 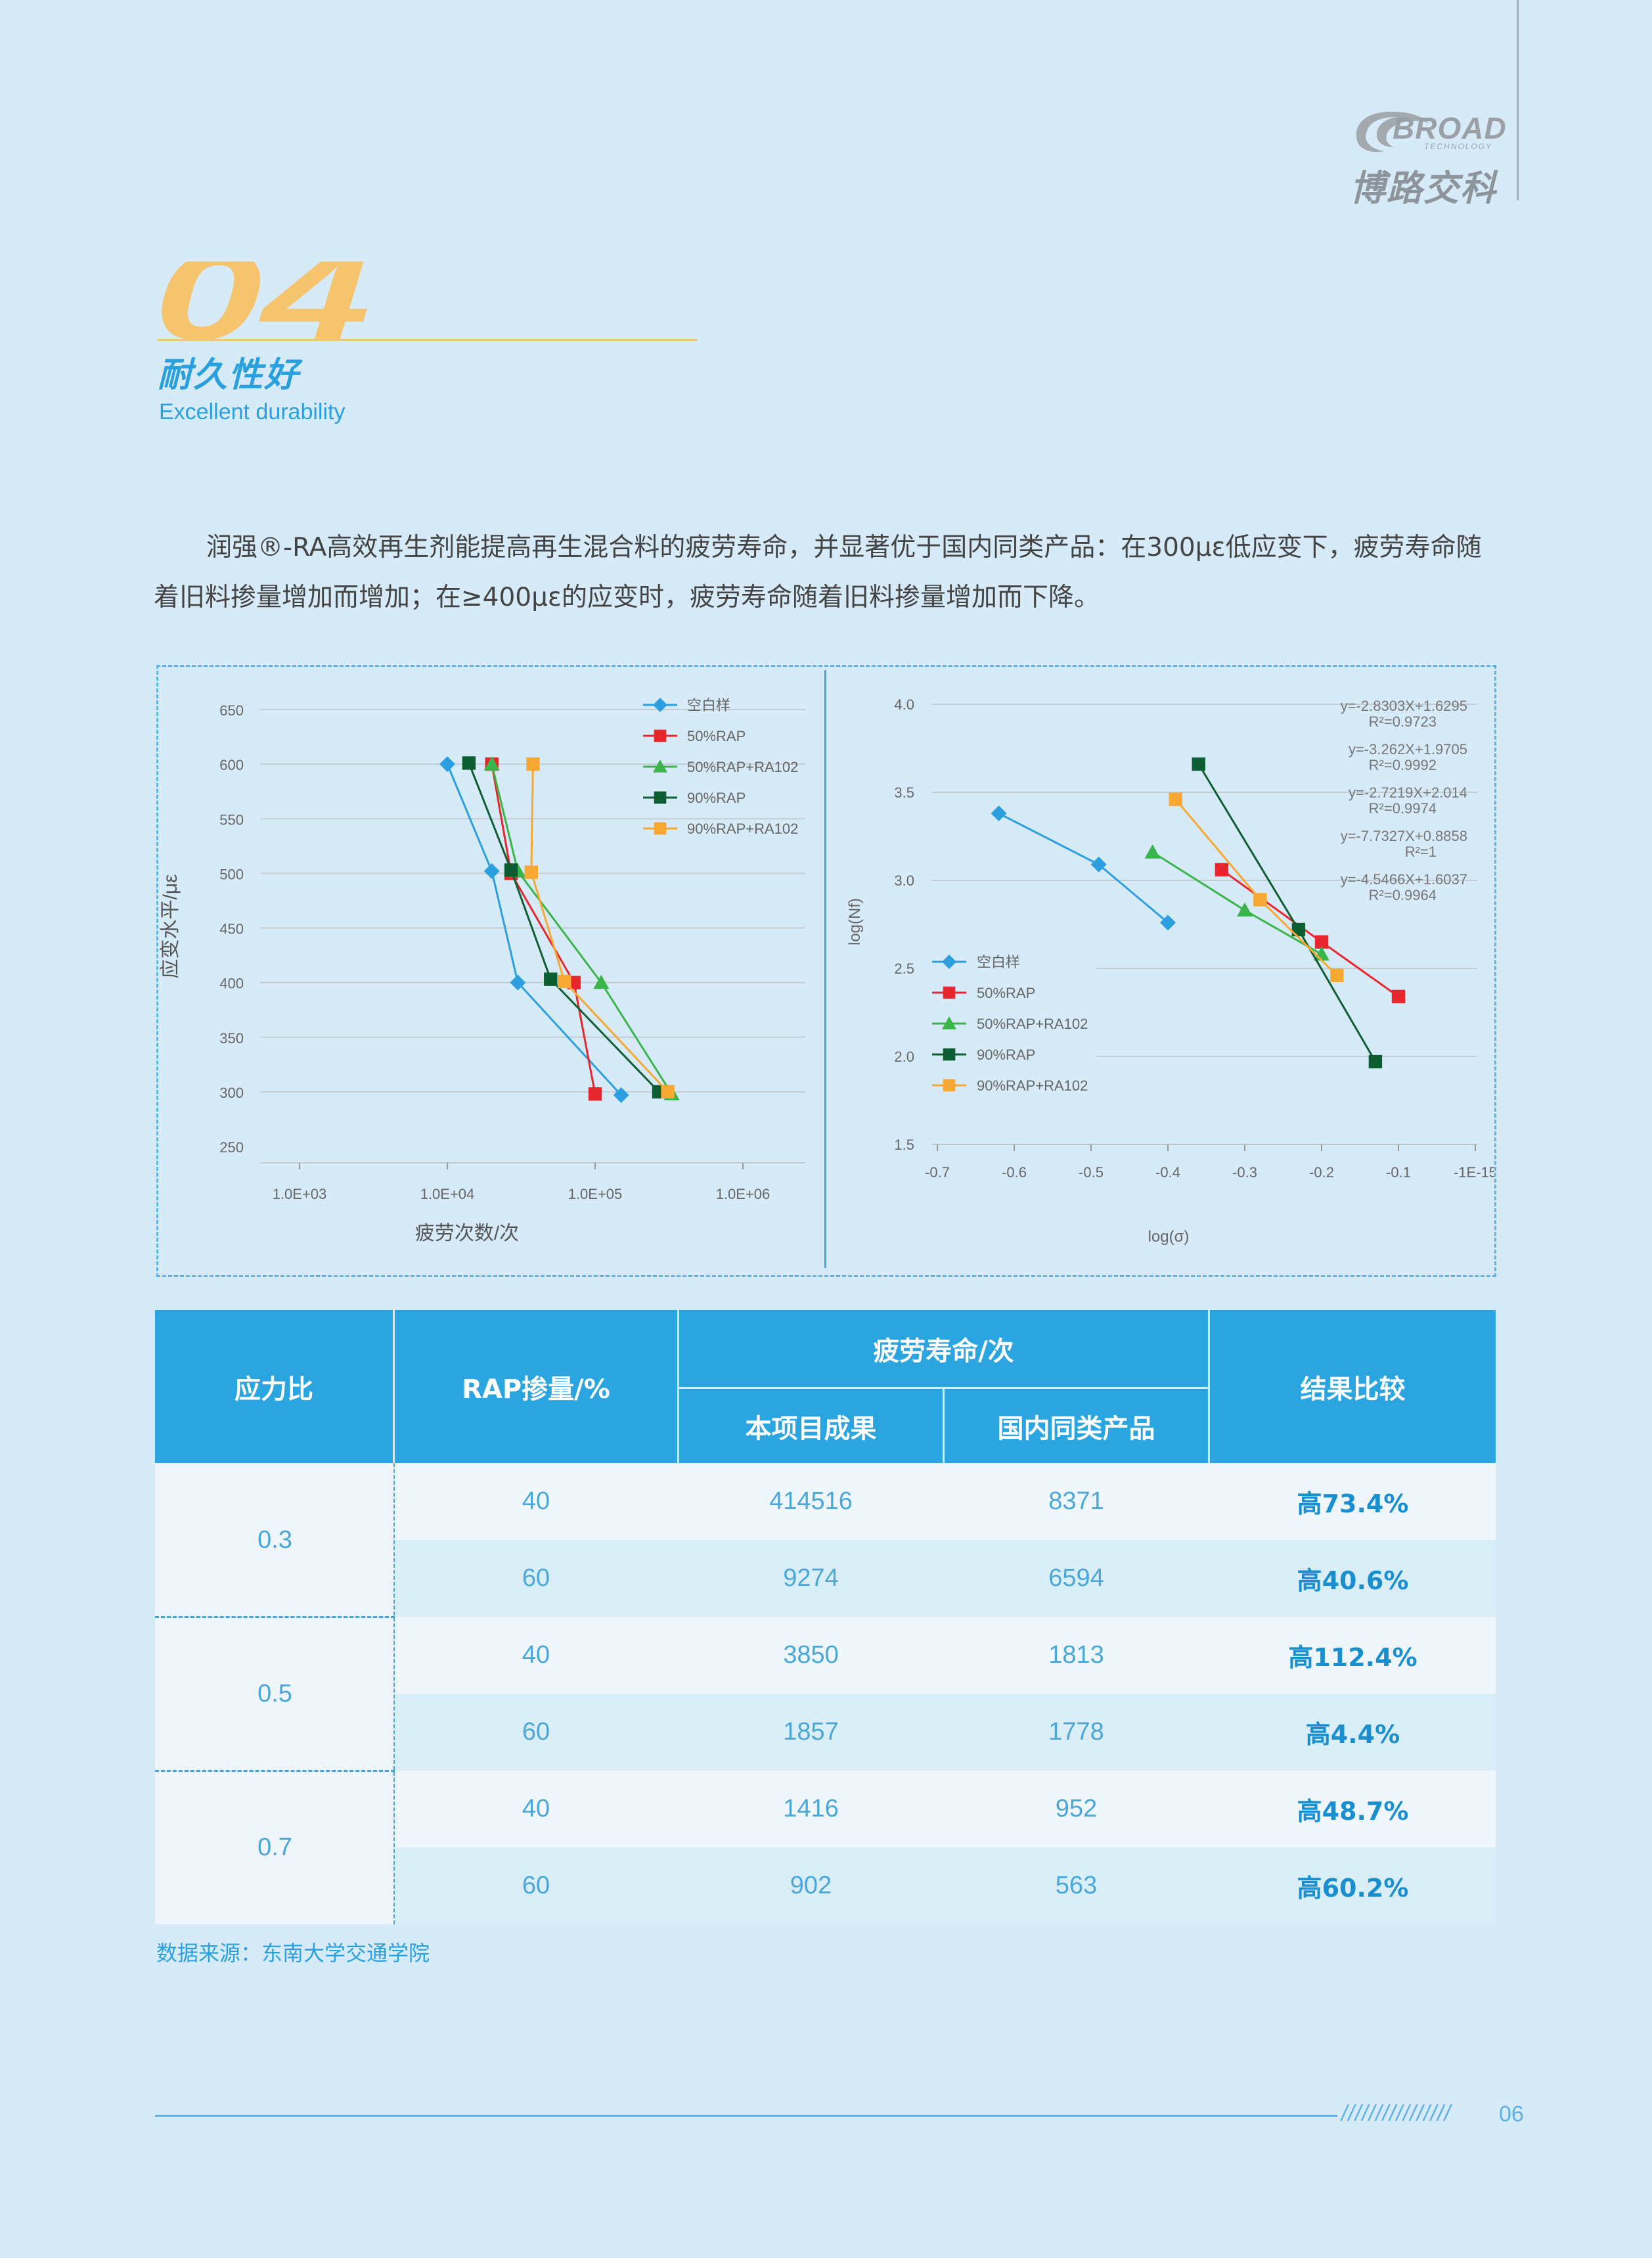 I want to click on this-project-cell: 3850, so click(x=811, y=1655).